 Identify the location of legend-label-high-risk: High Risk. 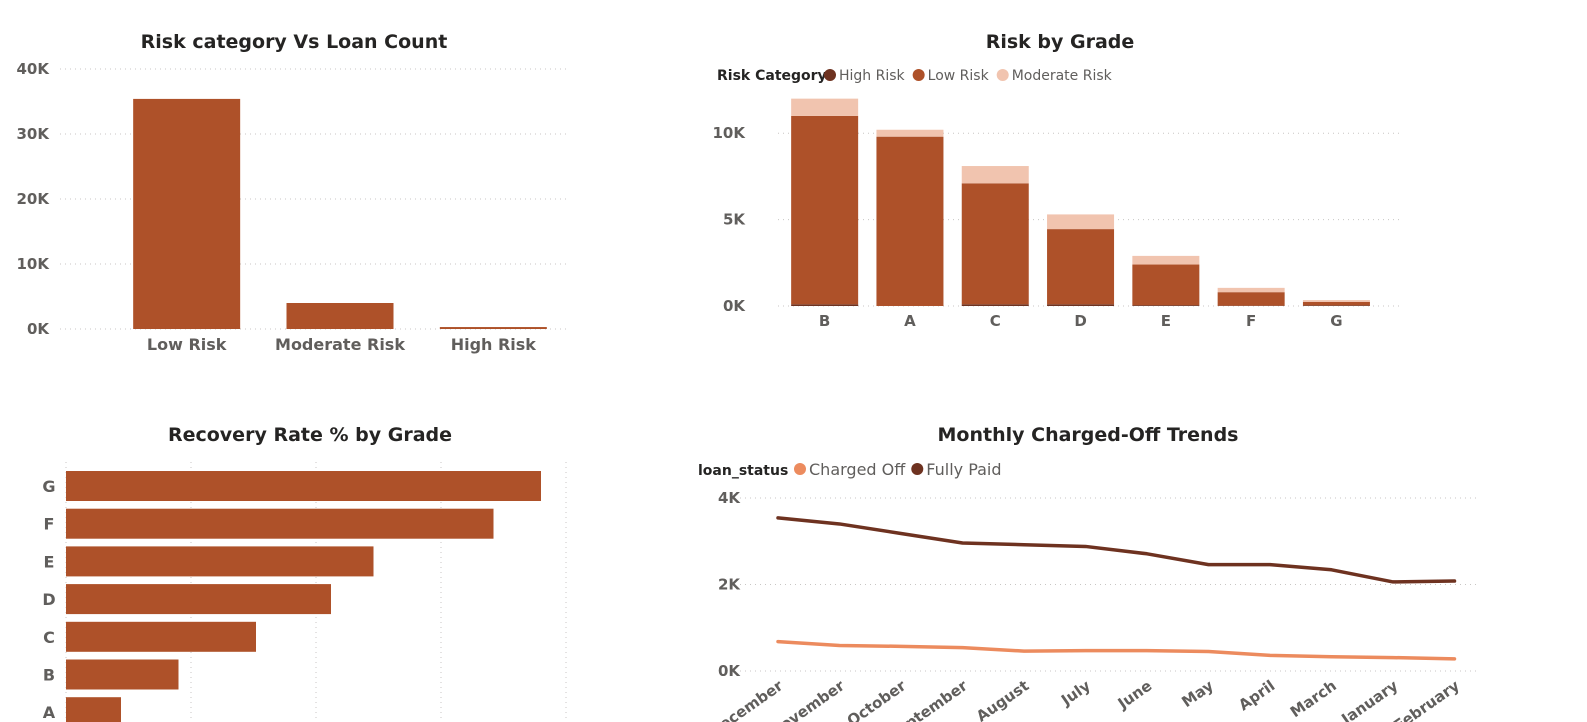
(872, 76).